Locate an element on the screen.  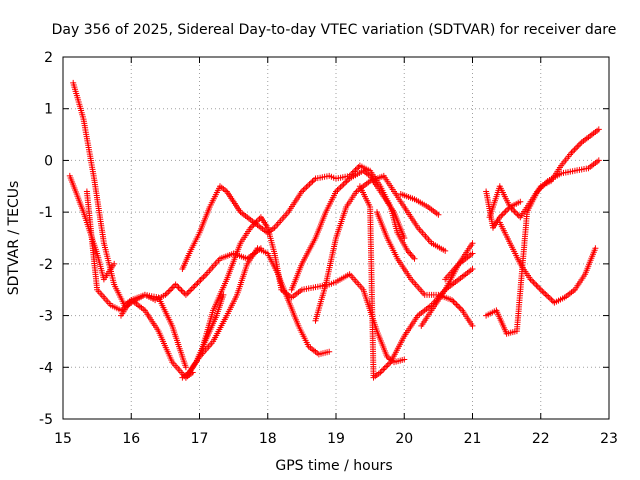
y-tick-label: 0 is located at coordinates (48, 161).